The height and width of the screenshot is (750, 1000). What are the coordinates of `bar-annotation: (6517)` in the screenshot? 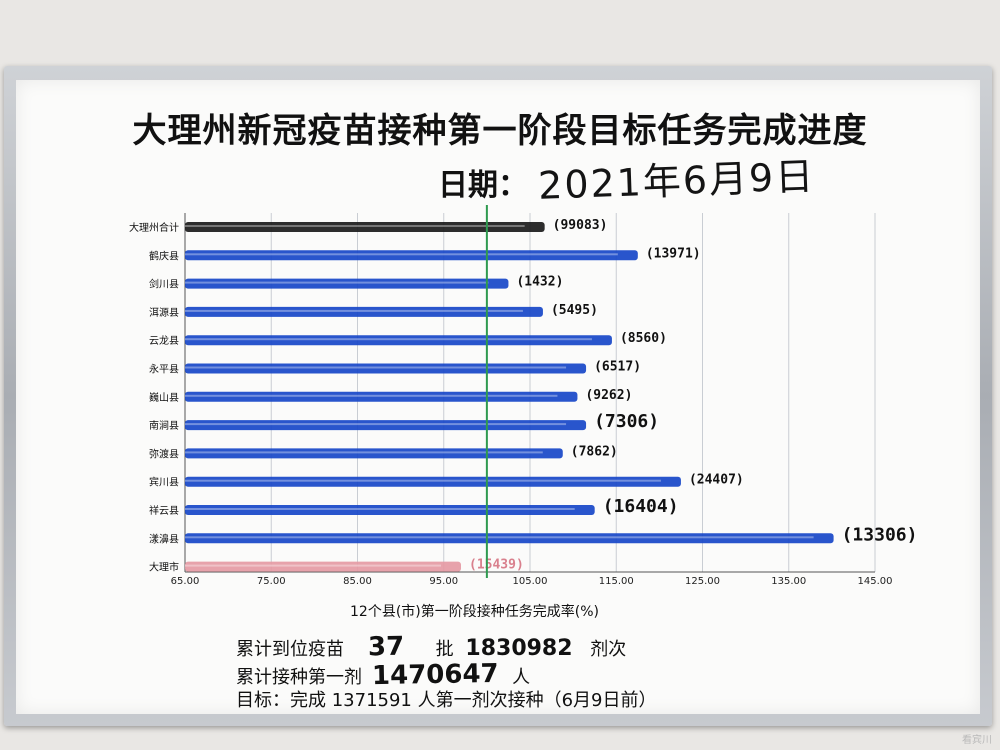 It's located at (617, 367).